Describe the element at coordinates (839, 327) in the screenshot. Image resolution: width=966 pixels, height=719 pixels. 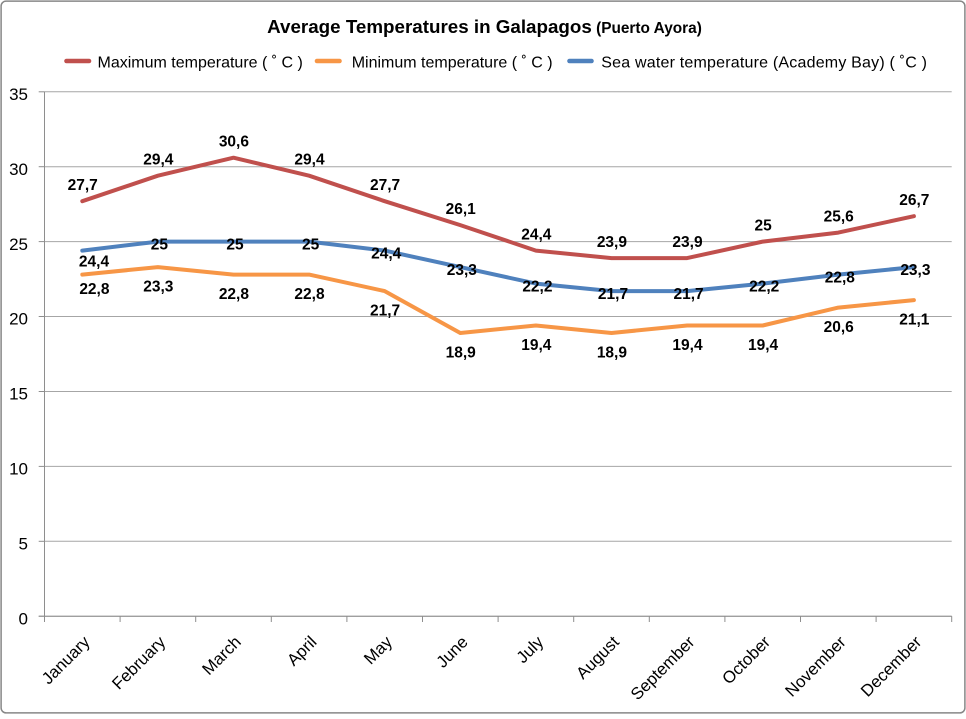
I see `svg-text: 20,6` at that location.